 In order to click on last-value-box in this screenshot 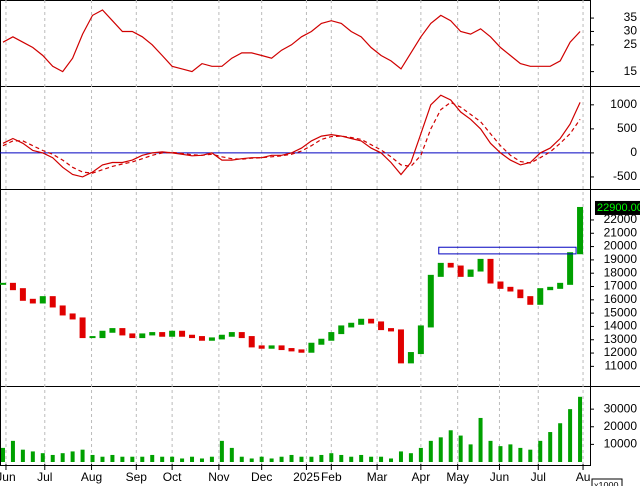, I will do `click(617, 207)`.